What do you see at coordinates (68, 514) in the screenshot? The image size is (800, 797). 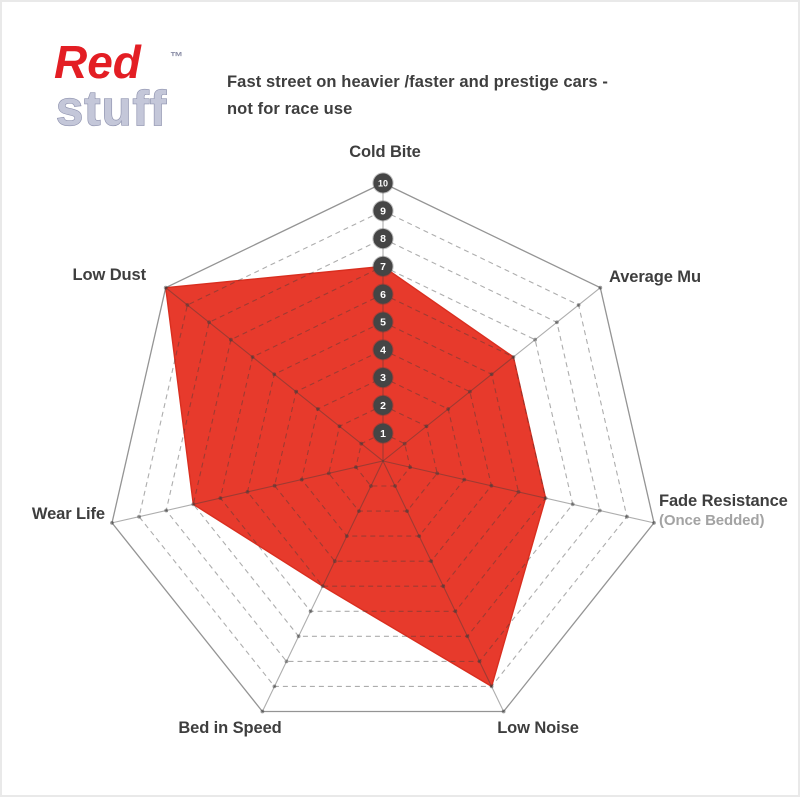 I see `axis-label-wear-life: Wear Life` at bounding box center [68, 514].